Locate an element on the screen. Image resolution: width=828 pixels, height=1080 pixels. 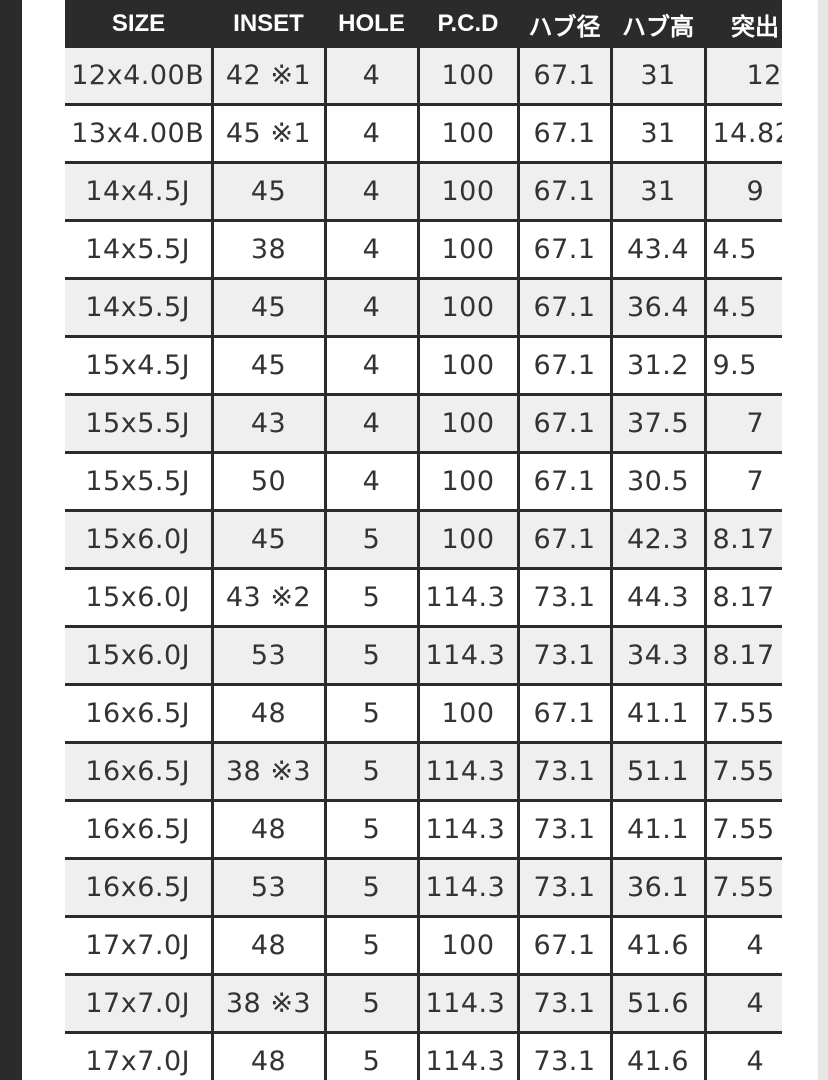
cell-size: 14x4.5J is located at coordinates (139, 192).